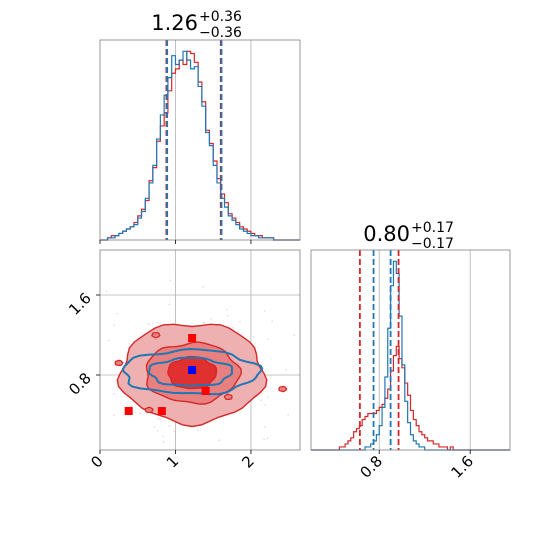 Image resolution: width=550 pixels, height=550 pixels. I want to click on bottom-right-plot-background, so click(410, 350).